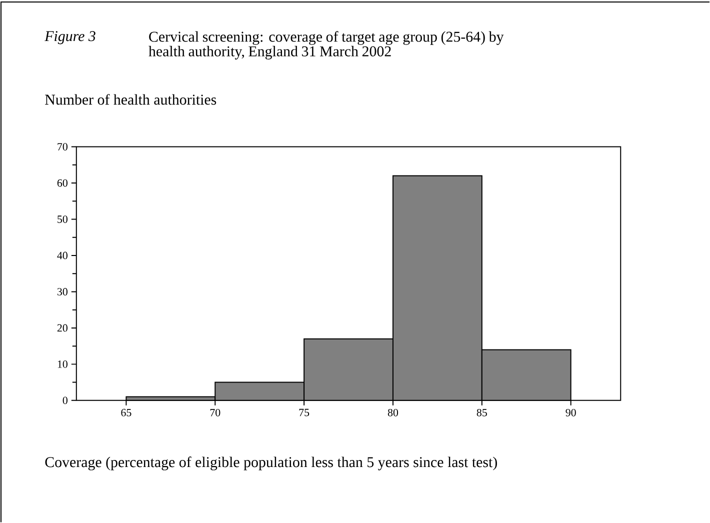 The width and height of the screenshot is (710, 523). Describe the element at coordinates (63, 364) in the screenshot. I see `y-tick-label: 10` at that location.